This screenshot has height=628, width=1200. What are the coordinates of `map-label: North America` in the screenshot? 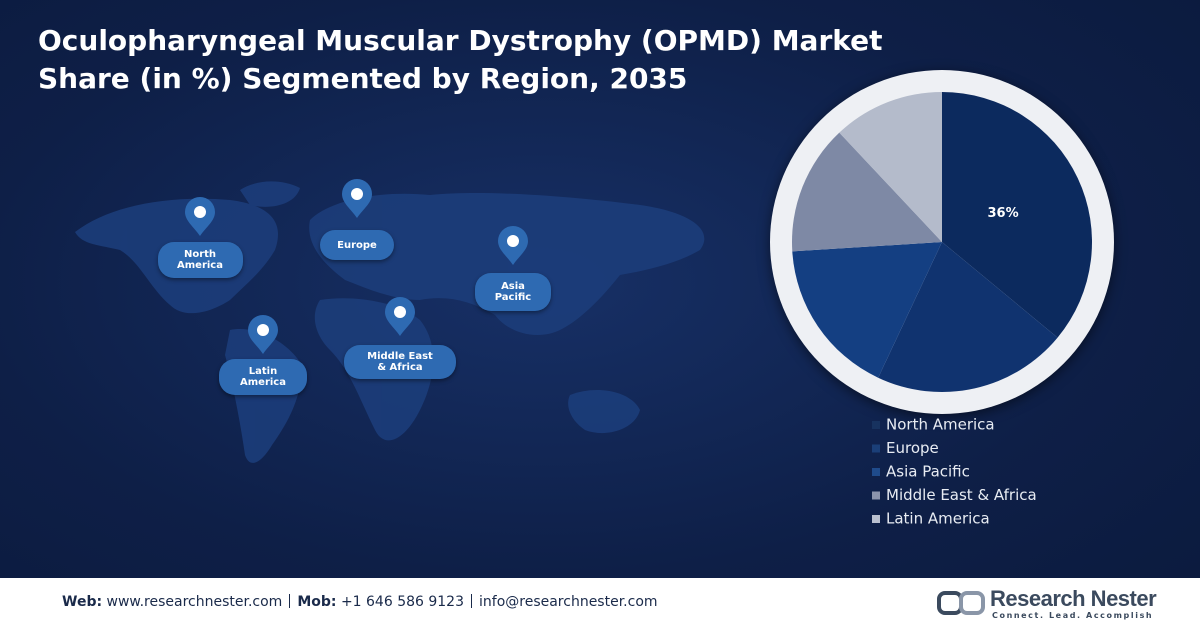 It's located at (200, 260).